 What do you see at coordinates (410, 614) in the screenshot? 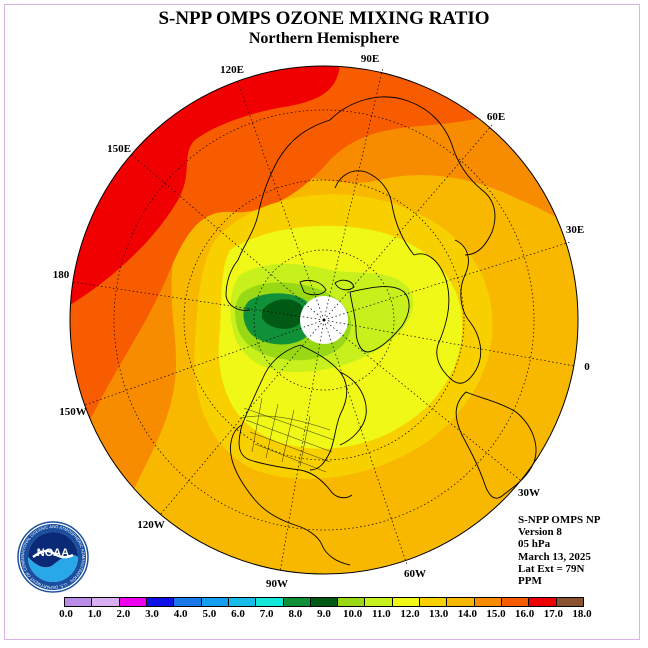
I see `color-scale-tick-label: 12.0` at bounding box center [410, 614].